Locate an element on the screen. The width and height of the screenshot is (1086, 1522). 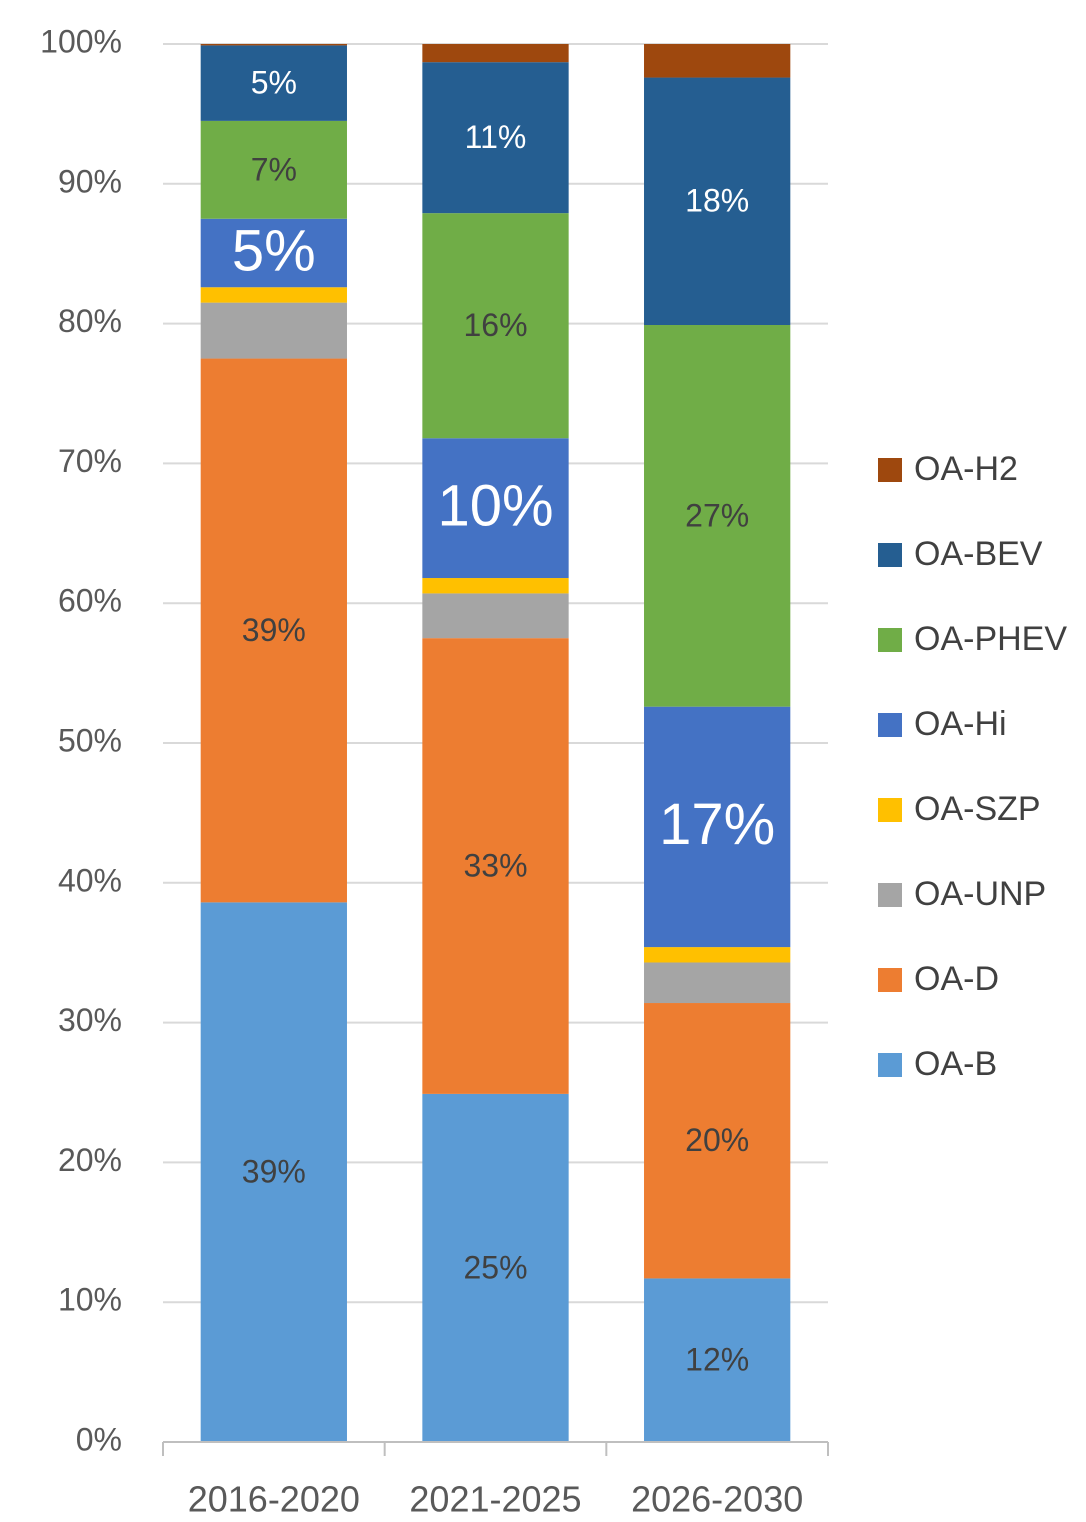
y-tick-label: 100% is located at coordinates (81, 41).